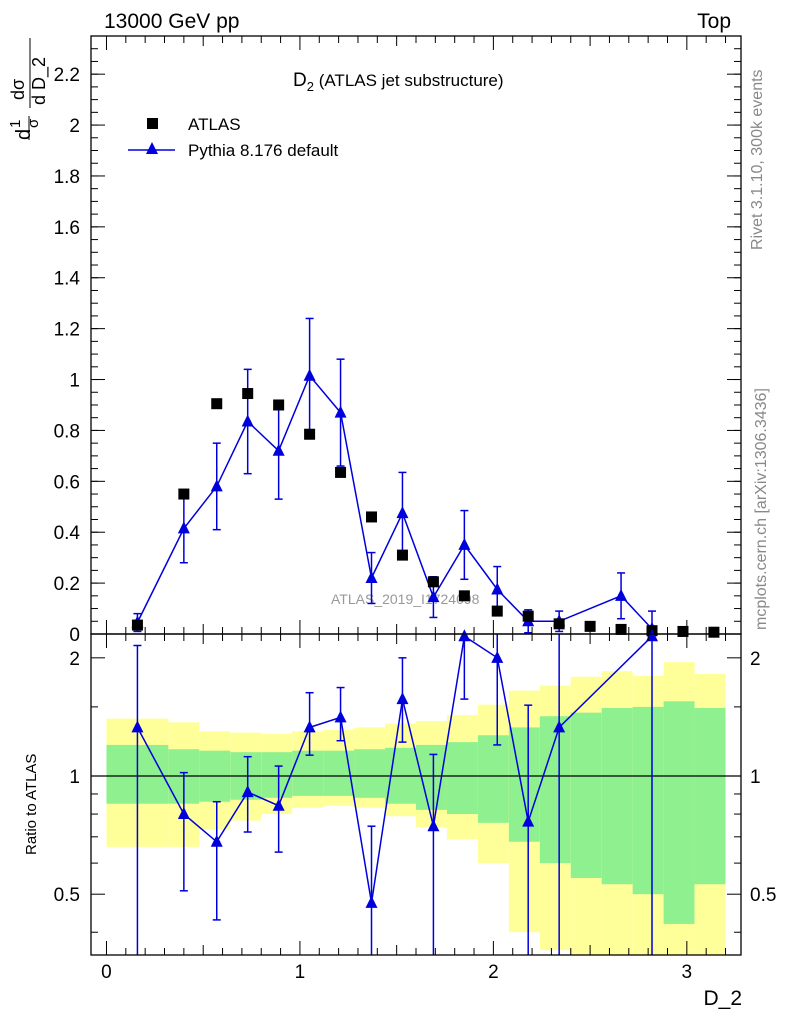 The image size is (786, 1024). I want to click on y-tick-label-main: 1.2, so click(67, 330).